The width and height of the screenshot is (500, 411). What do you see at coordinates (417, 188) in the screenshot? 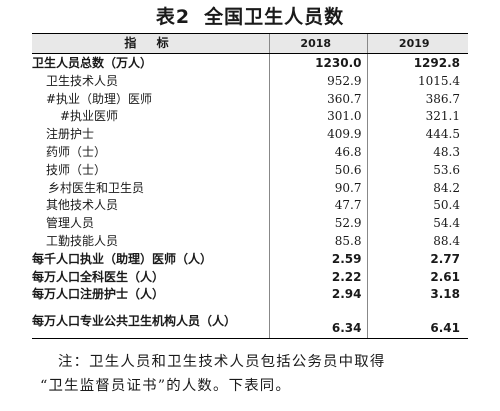
I see `value-2019: 84.2` at bounding box center [417, 188].